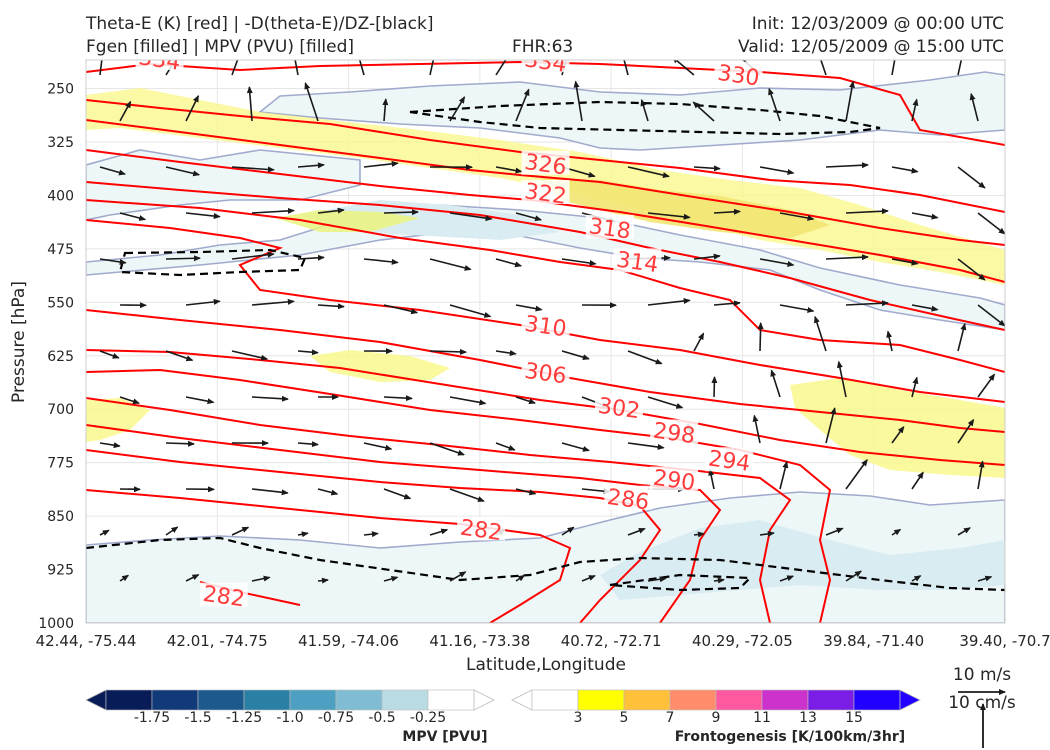 The image size is (1050, 750). Describe the element at coordinates (244, 718) in the screenshot. I see `mpv-colorbar-tick-label: -1.25` at that location.